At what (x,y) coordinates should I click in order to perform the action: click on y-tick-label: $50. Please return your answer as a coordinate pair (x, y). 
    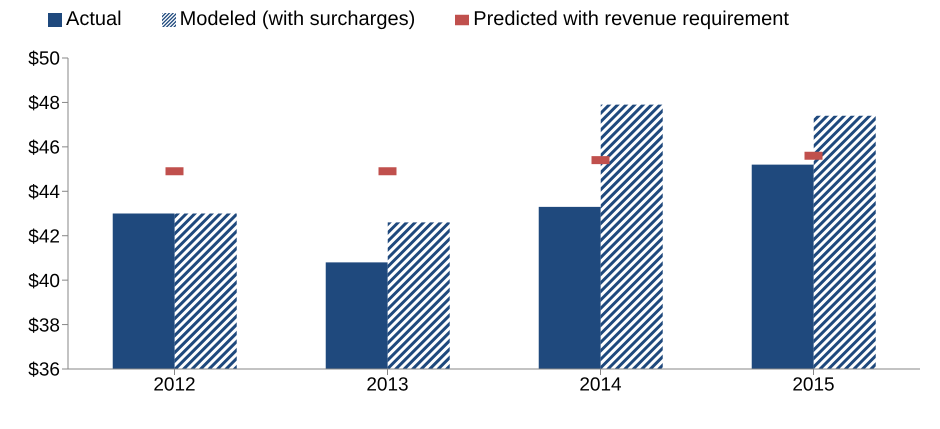
    Looking at the image, I should click on (44, 59).